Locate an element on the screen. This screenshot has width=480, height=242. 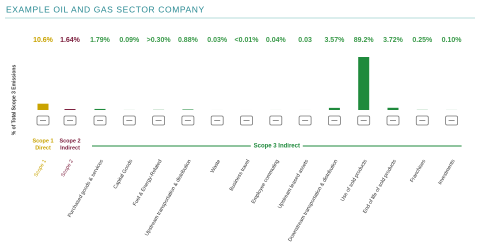
category-label: Downstream transportation & distribution is located at coordinates (313, 200).